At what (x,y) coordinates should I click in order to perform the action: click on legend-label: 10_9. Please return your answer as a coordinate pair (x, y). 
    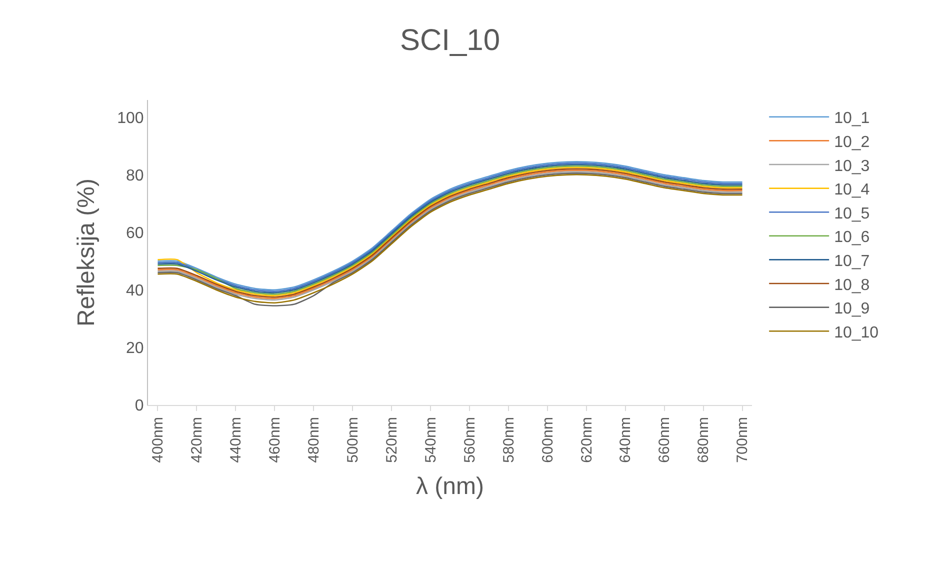
    Looking at the image, I should click on (852, 309).